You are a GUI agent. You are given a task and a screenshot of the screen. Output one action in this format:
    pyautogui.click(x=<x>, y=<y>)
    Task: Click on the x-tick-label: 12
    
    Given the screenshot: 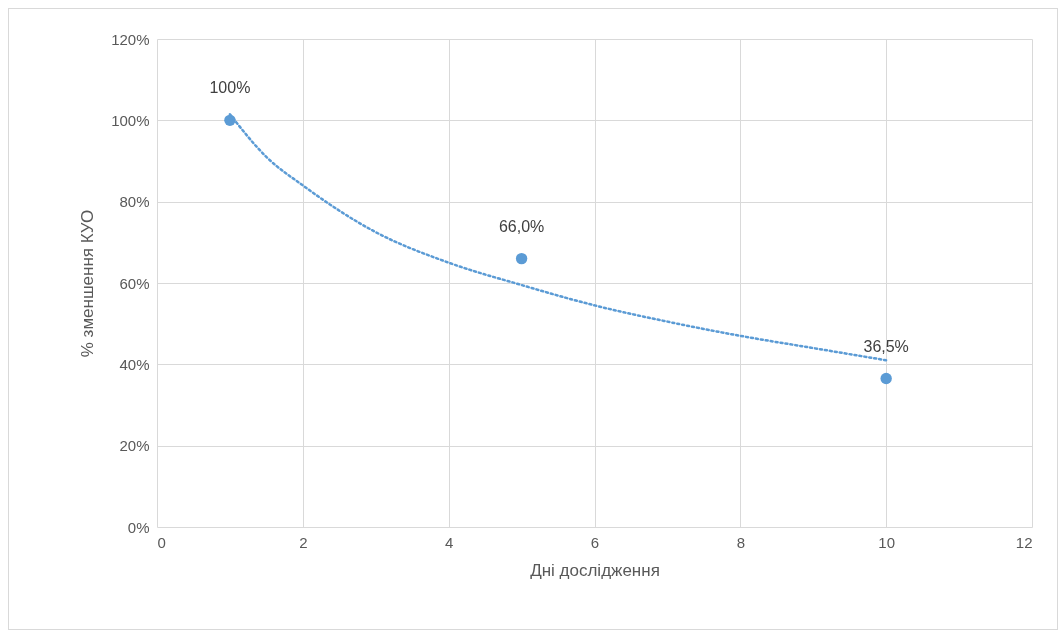 What is the action you would take?
    pyautogui.click(x=1024, y=542)
    